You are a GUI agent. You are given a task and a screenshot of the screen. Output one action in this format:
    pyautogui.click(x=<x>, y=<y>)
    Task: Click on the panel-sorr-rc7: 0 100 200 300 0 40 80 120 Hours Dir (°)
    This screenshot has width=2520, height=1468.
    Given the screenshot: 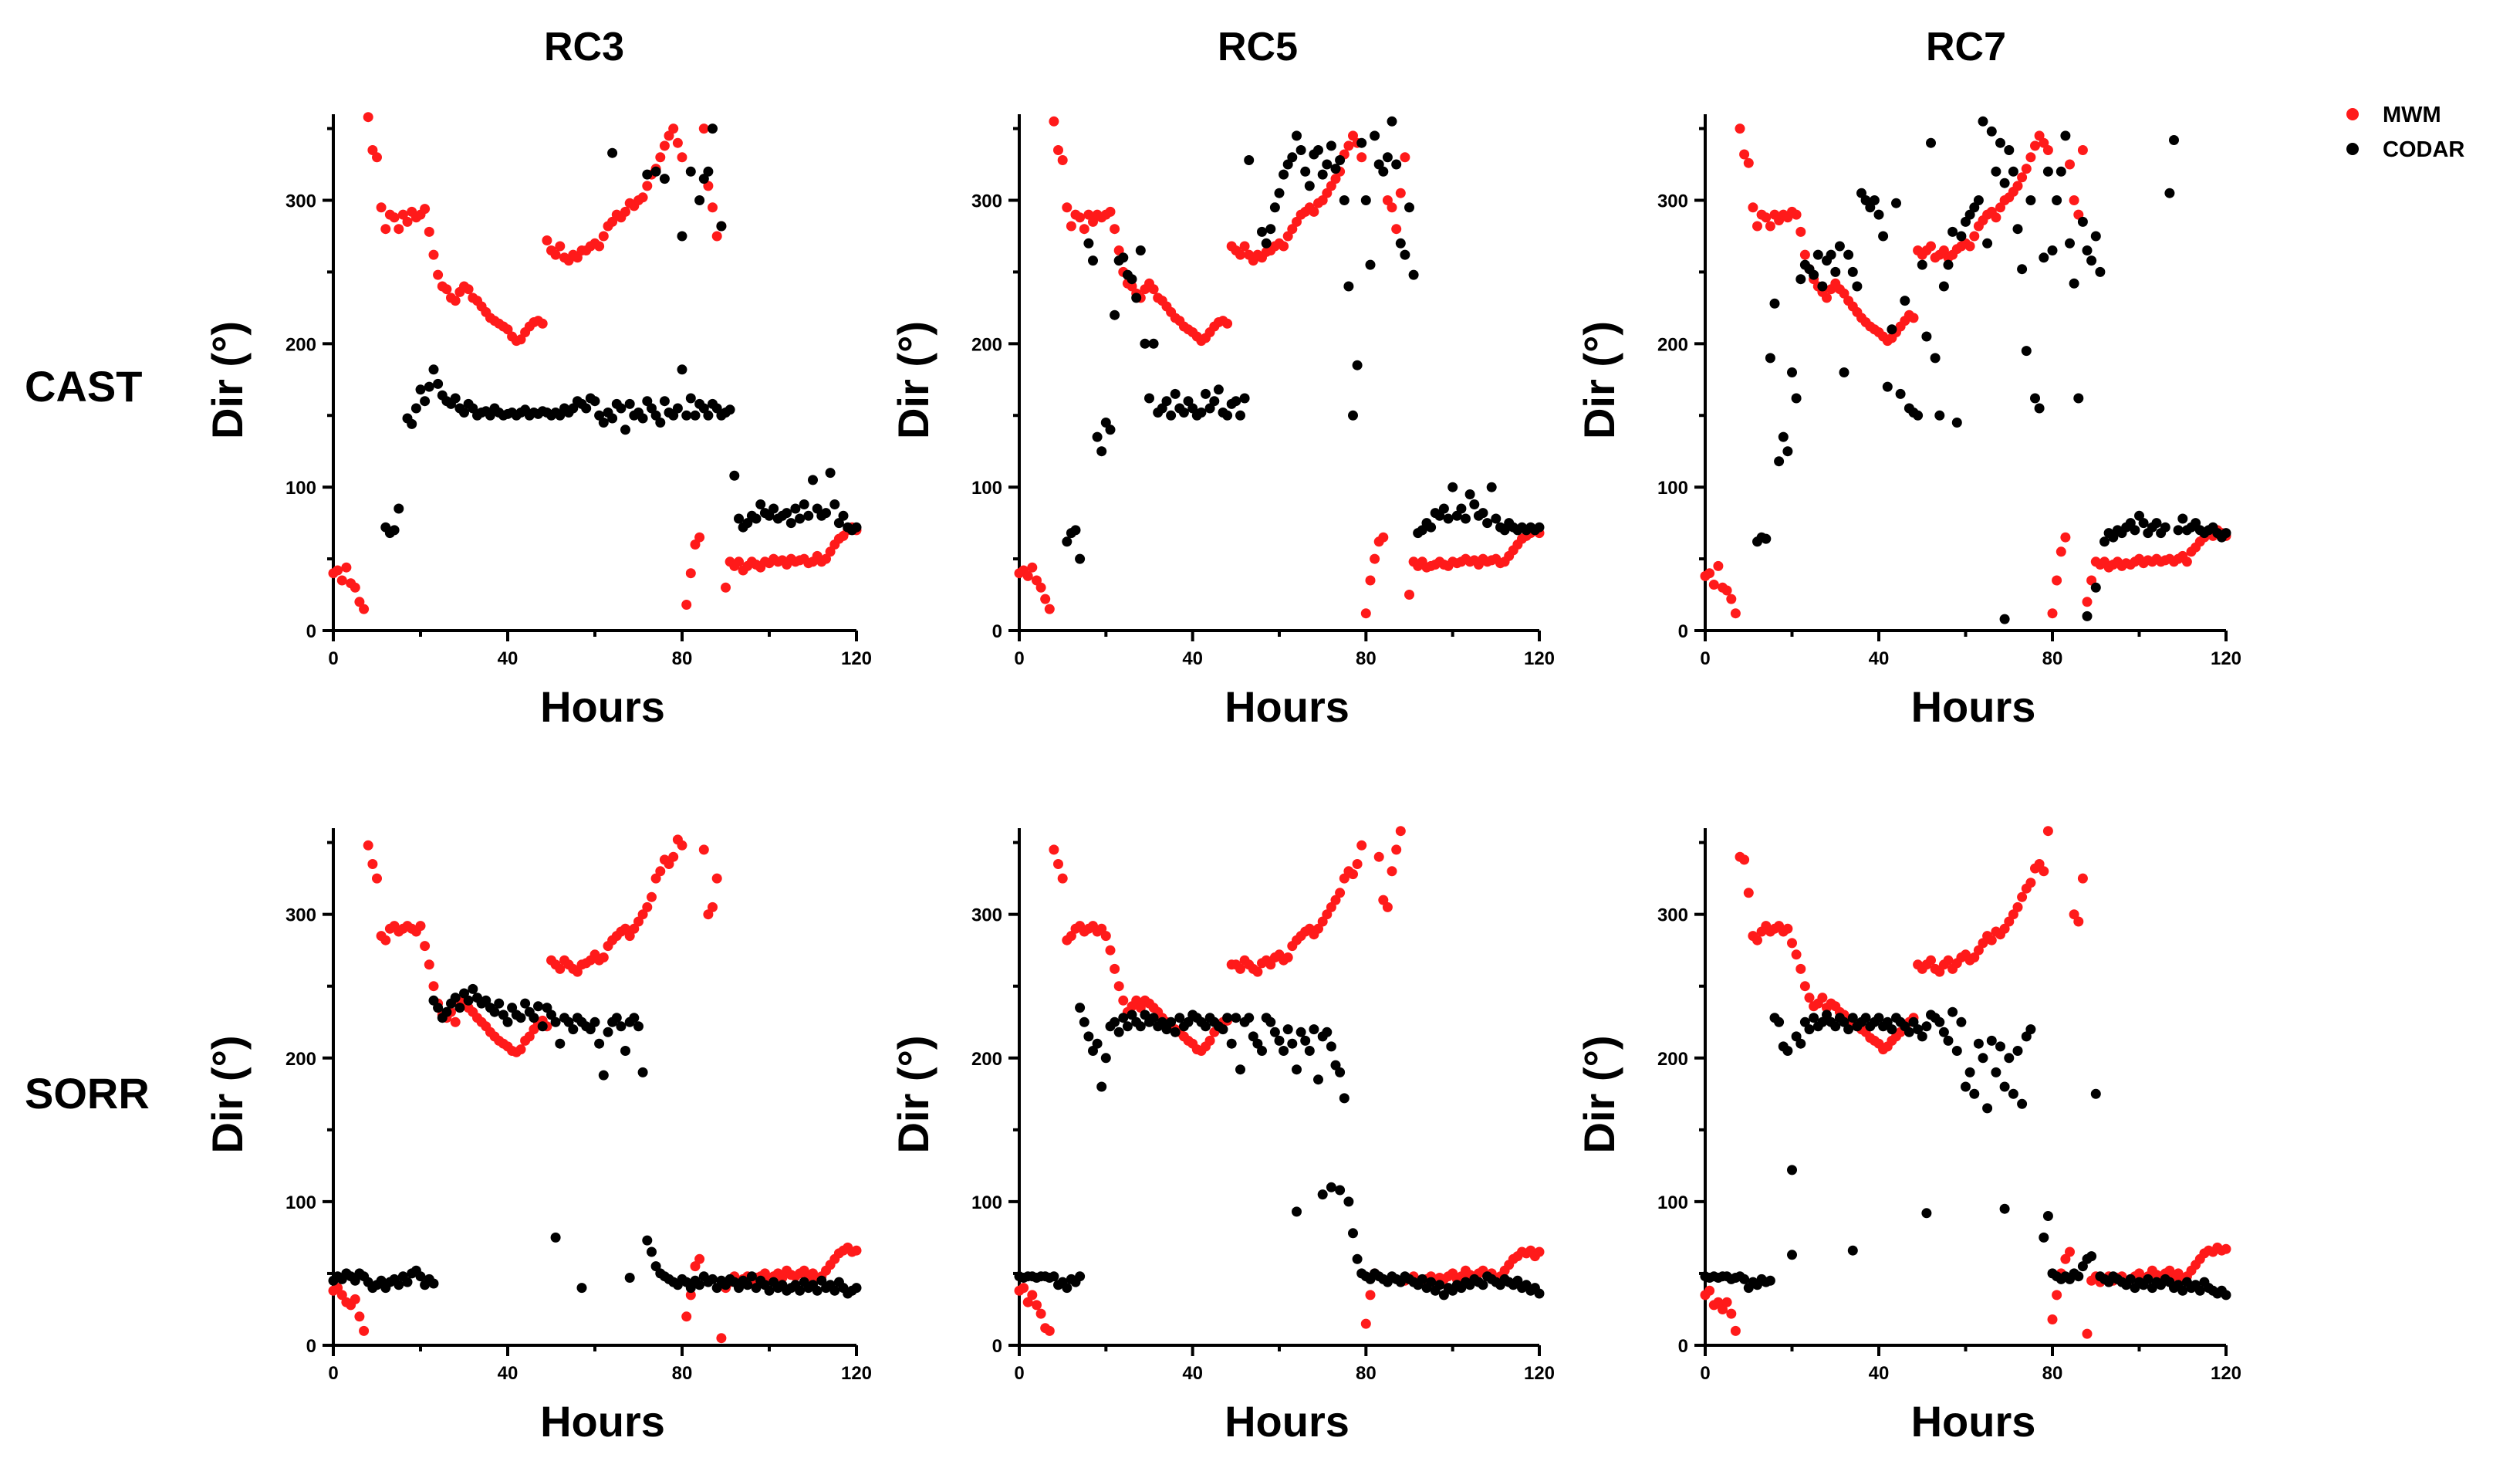 What is the action you would take?
    pyautogui.click(x=1908, y=1136)
    